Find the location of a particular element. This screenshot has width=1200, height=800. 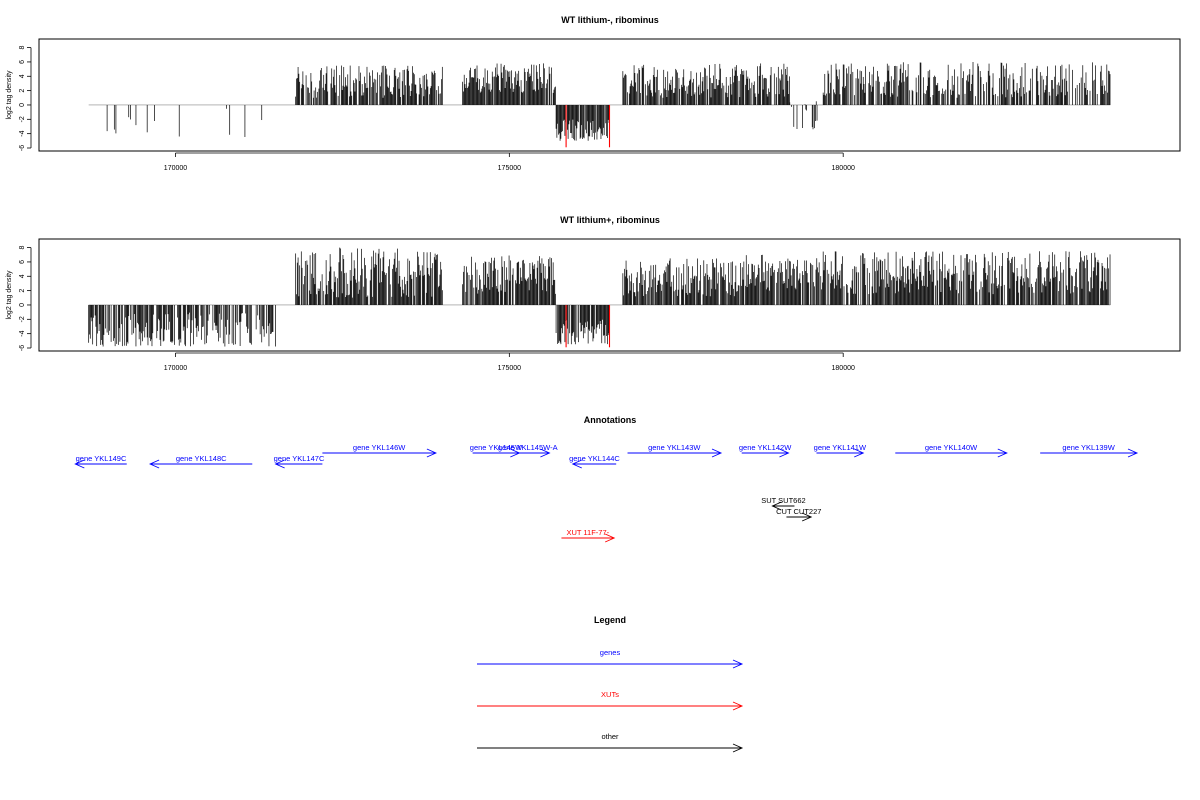

legend-label: XUTs is located at coordinates (610, 694).